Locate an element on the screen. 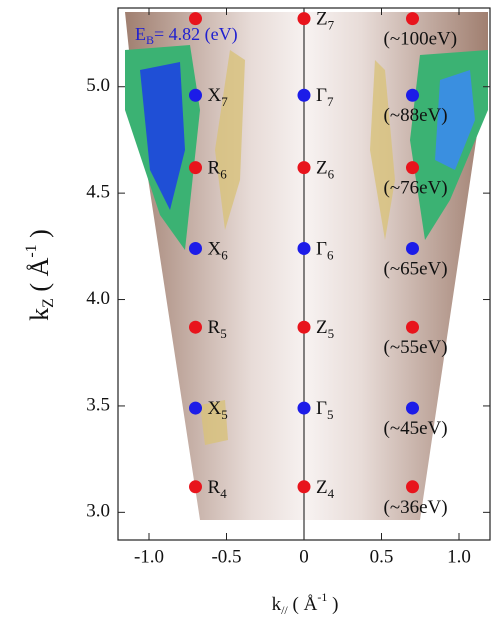 The width and height of the screenshot is (493, 624). point-label: R5 is located at coordinates (217, 330).